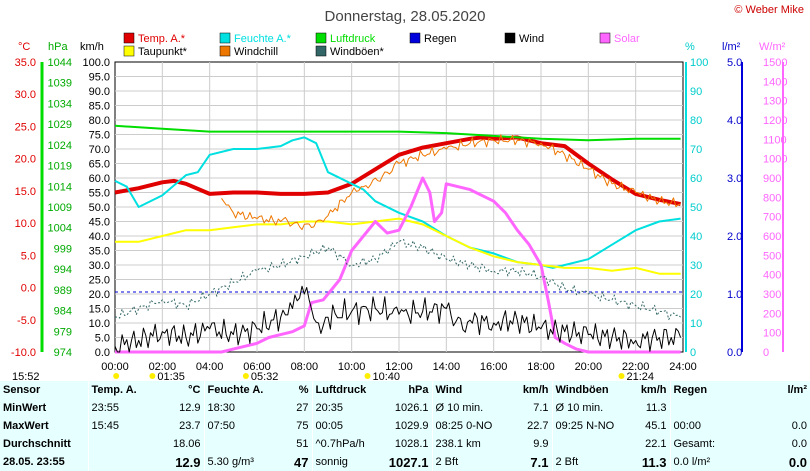 The width and height of the screenshot is (810, 471). What do you see at coordinates (778, 408) in the screenshot?
I see `rain-value` at bounding box center [778, 408].